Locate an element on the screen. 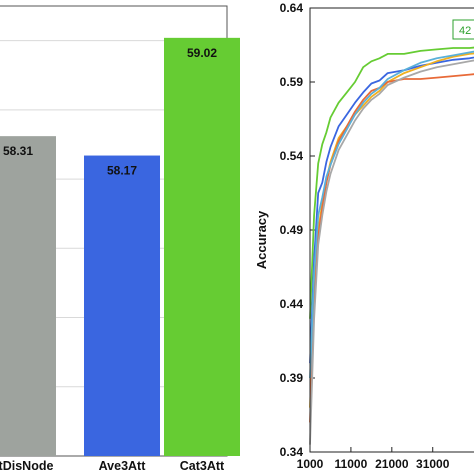 Image resolution: width=474 pixels, height=474 pixels. bar-category-label: CatDisNode is located at coordinates (26, 466).